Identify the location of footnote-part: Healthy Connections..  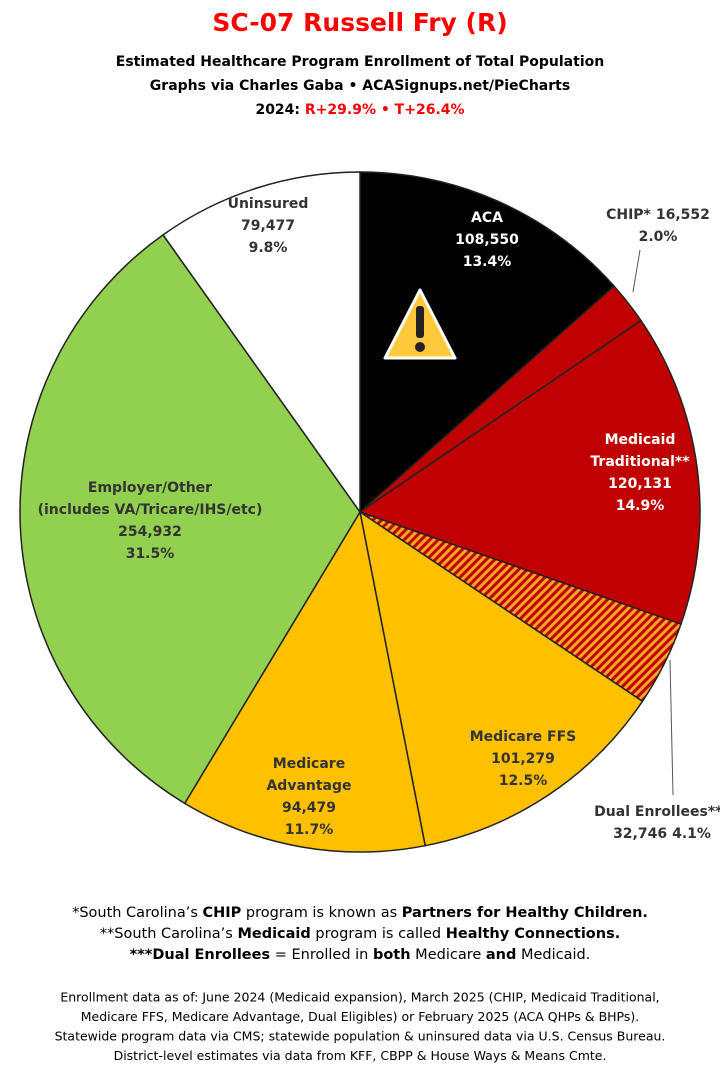
(533, 934).